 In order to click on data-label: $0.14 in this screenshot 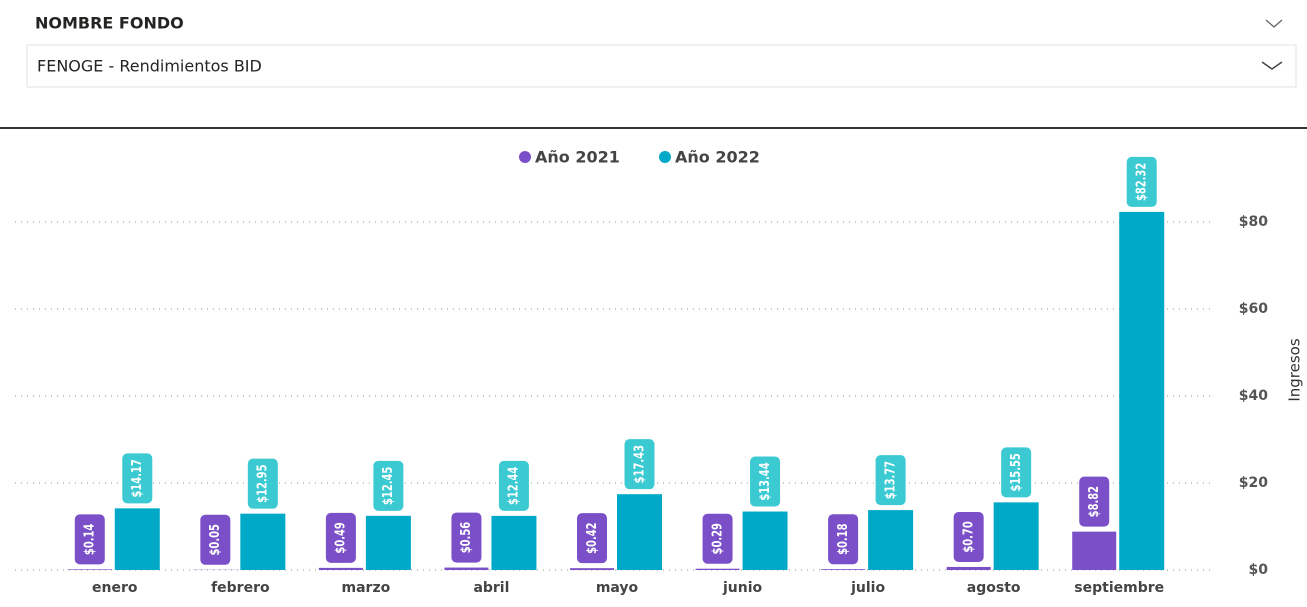, I will do `click(89, 539)`.